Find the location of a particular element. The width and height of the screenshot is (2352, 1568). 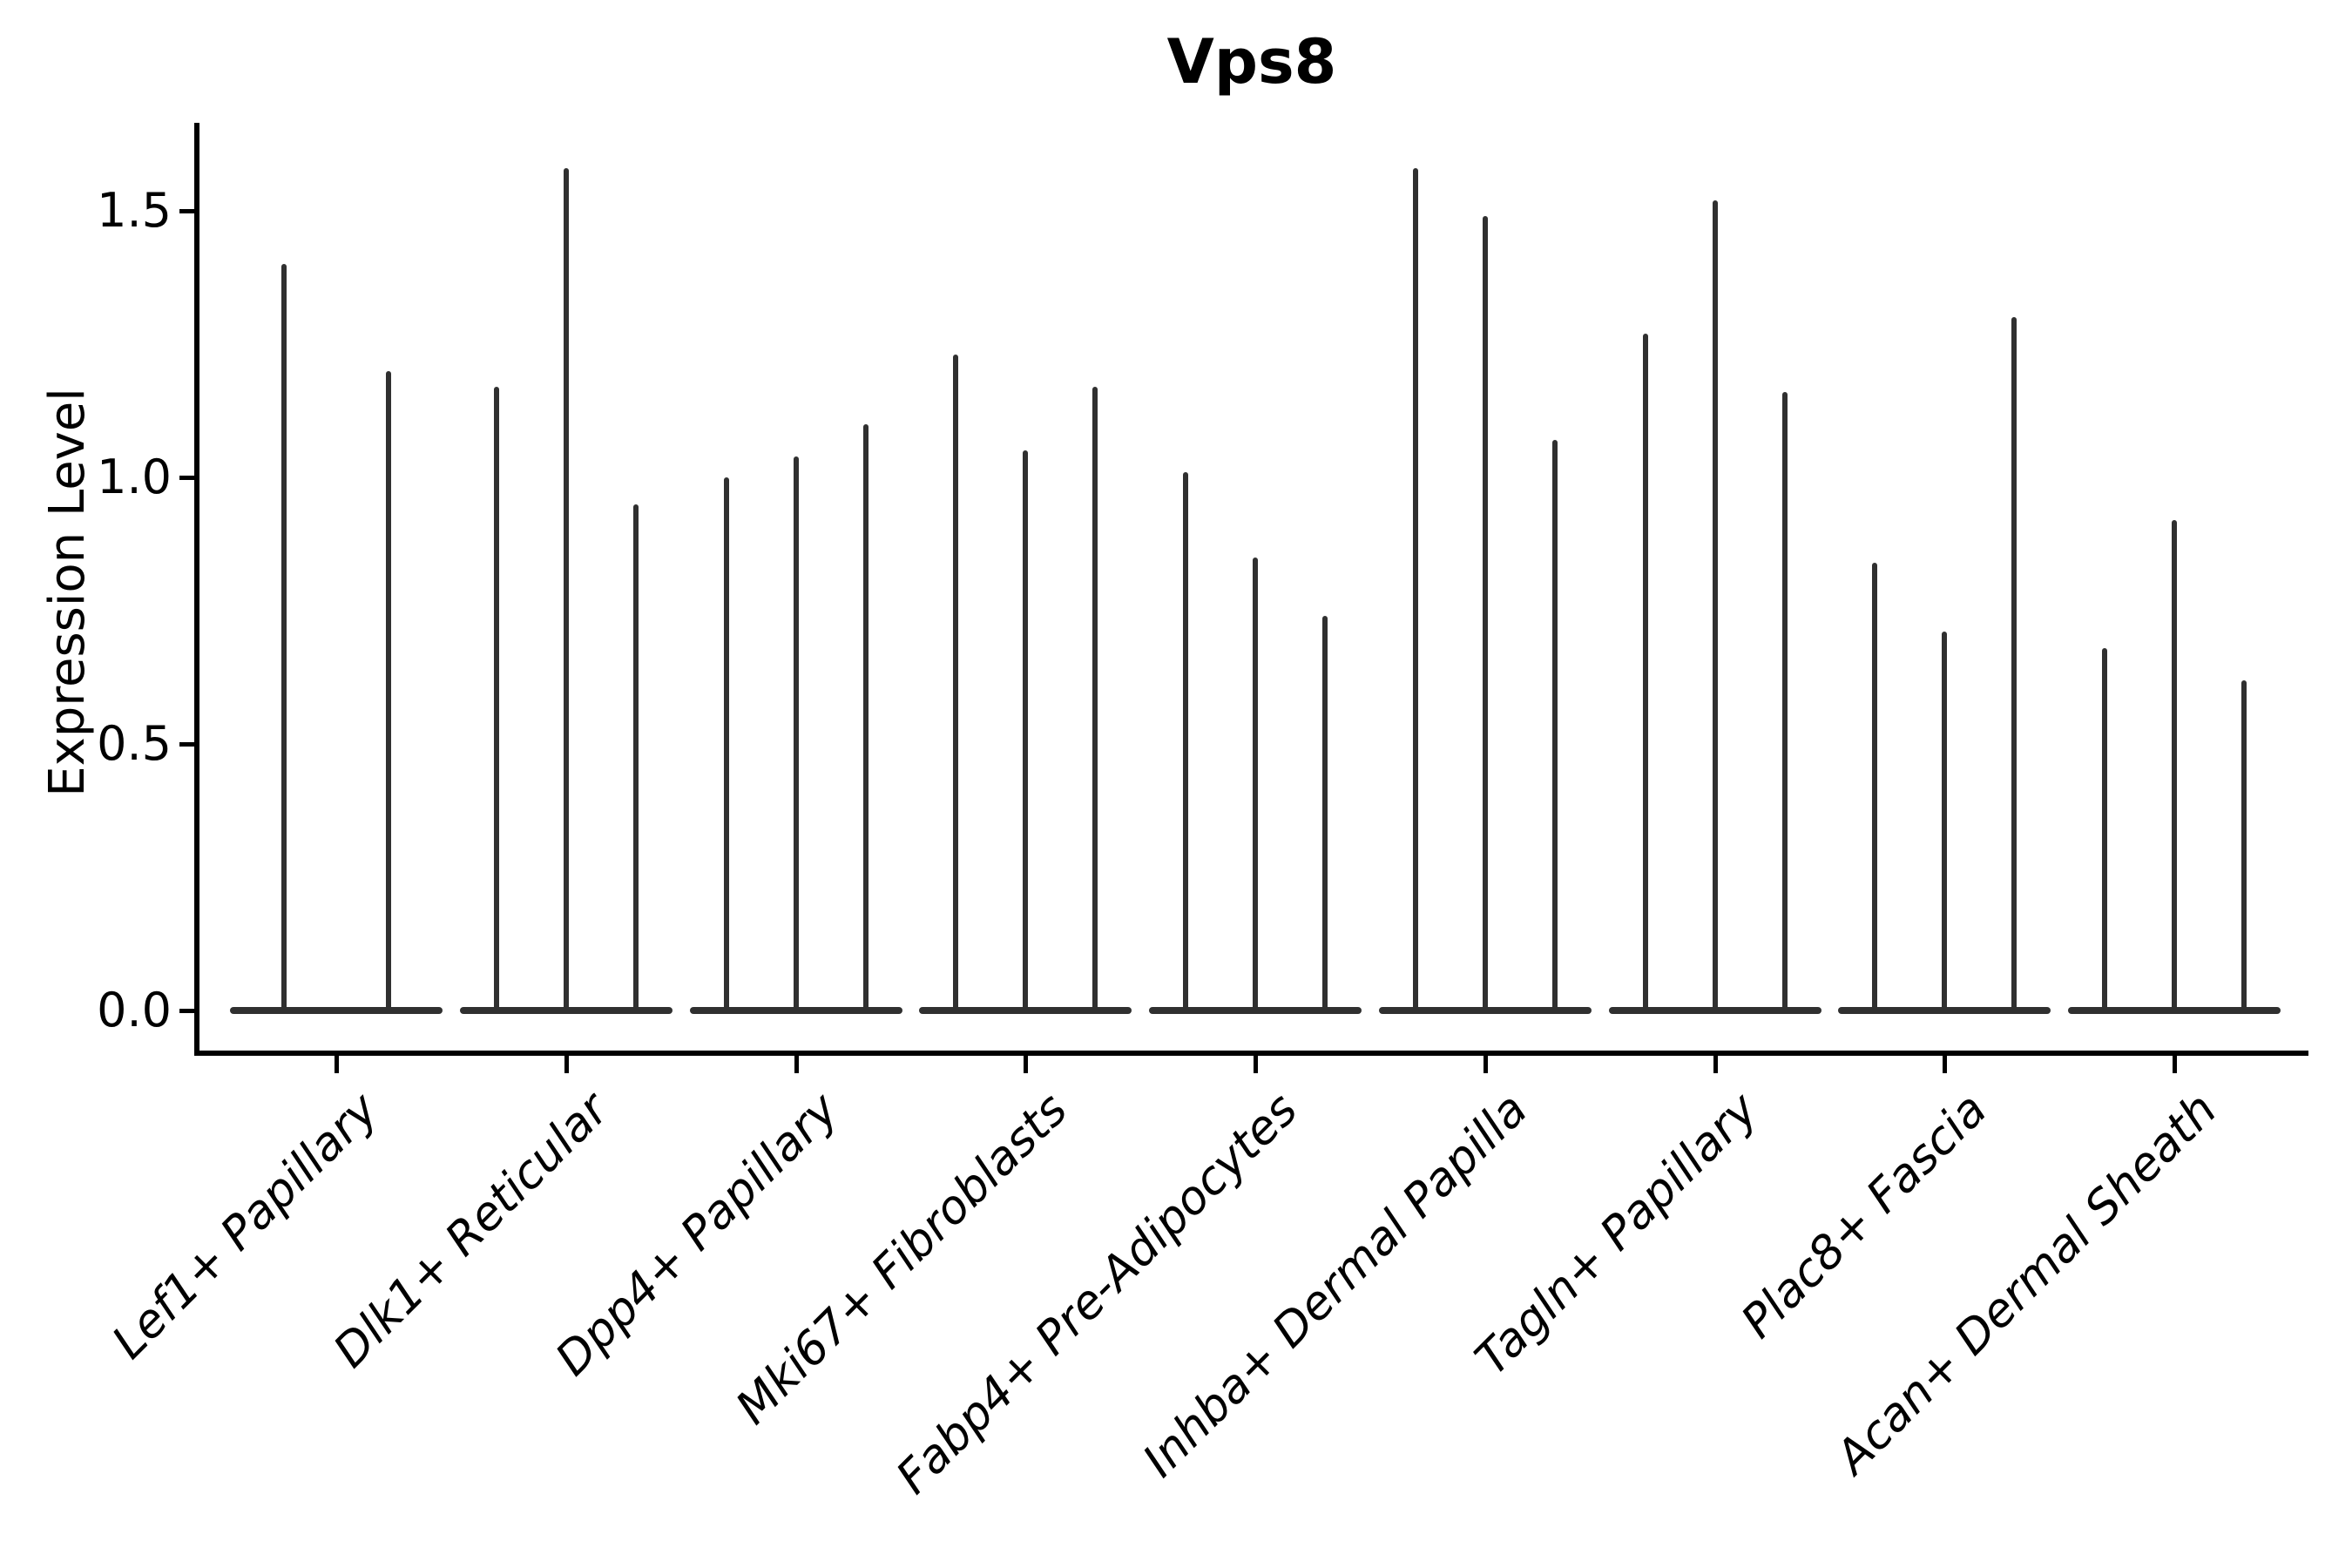

y-tick-label: 1.5 is located at coordinates (134, 210).